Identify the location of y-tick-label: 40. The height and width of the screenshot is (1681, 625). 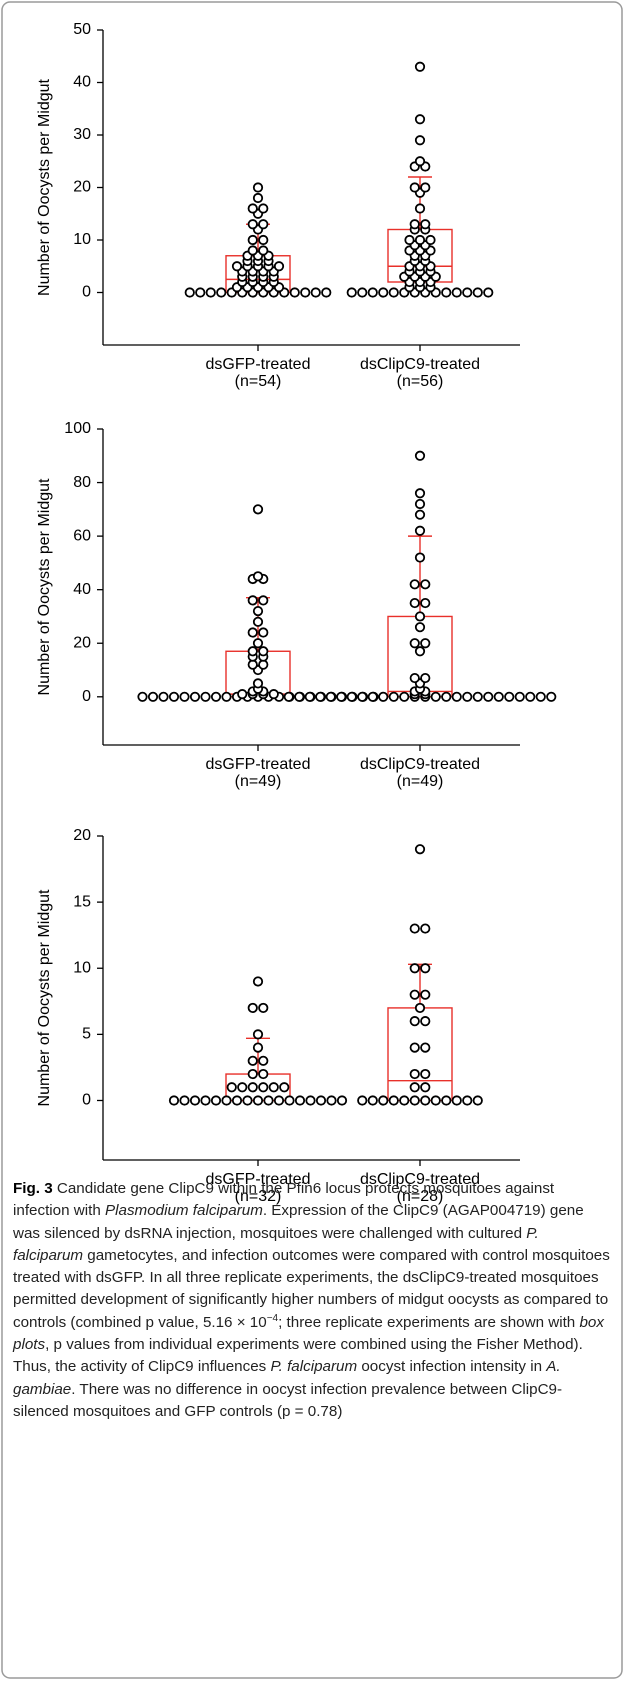
(82, 82).